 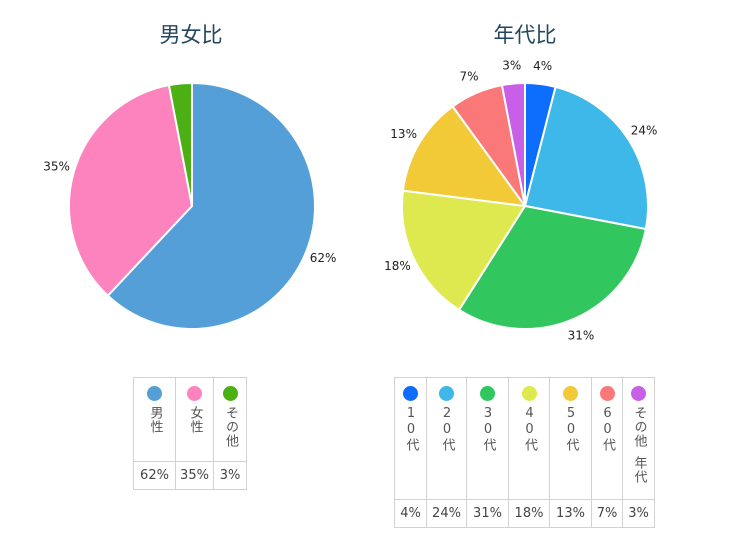 I want to click on gender-legend-item-0: 男性, so click(x=154, y=419).